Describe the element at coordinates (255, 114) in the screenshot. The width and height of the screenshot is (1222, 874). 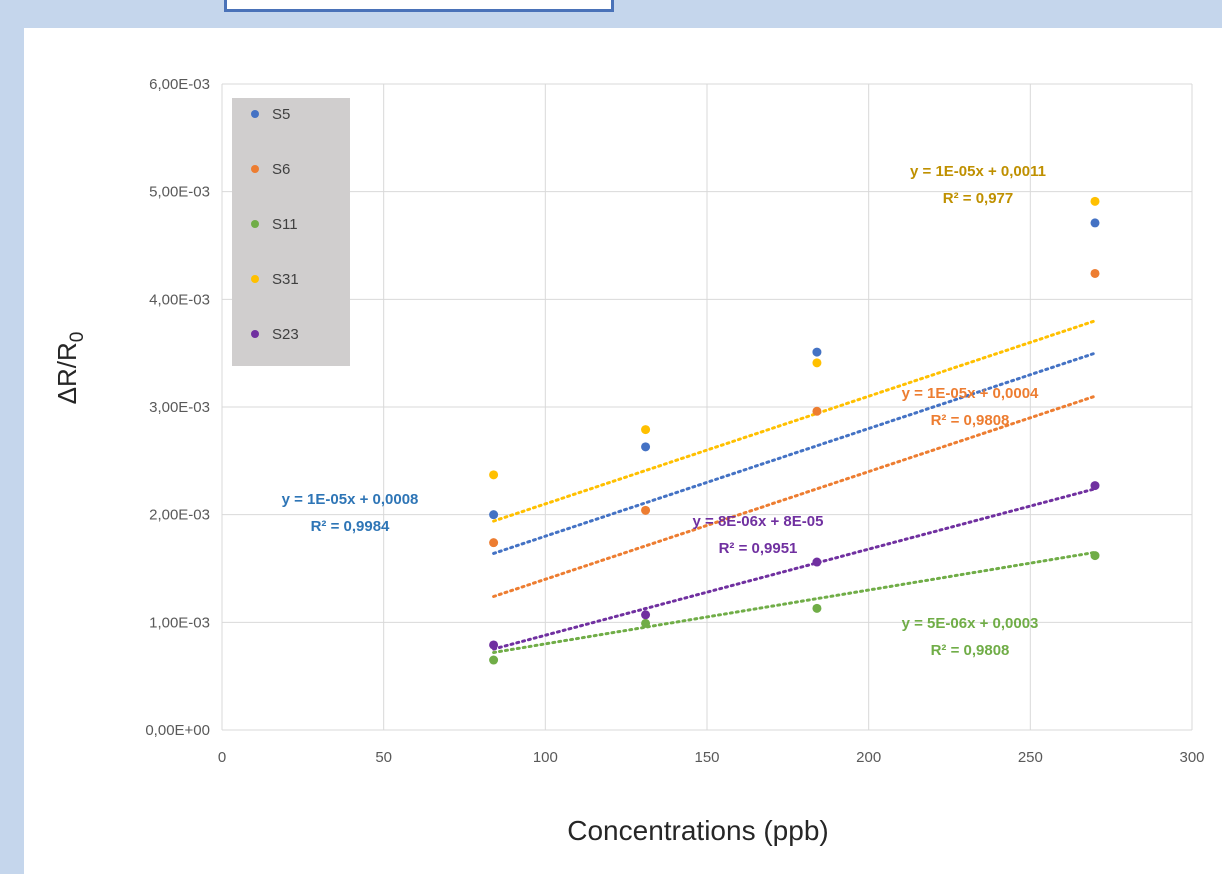
I see `legend-marker-s5` at that location.